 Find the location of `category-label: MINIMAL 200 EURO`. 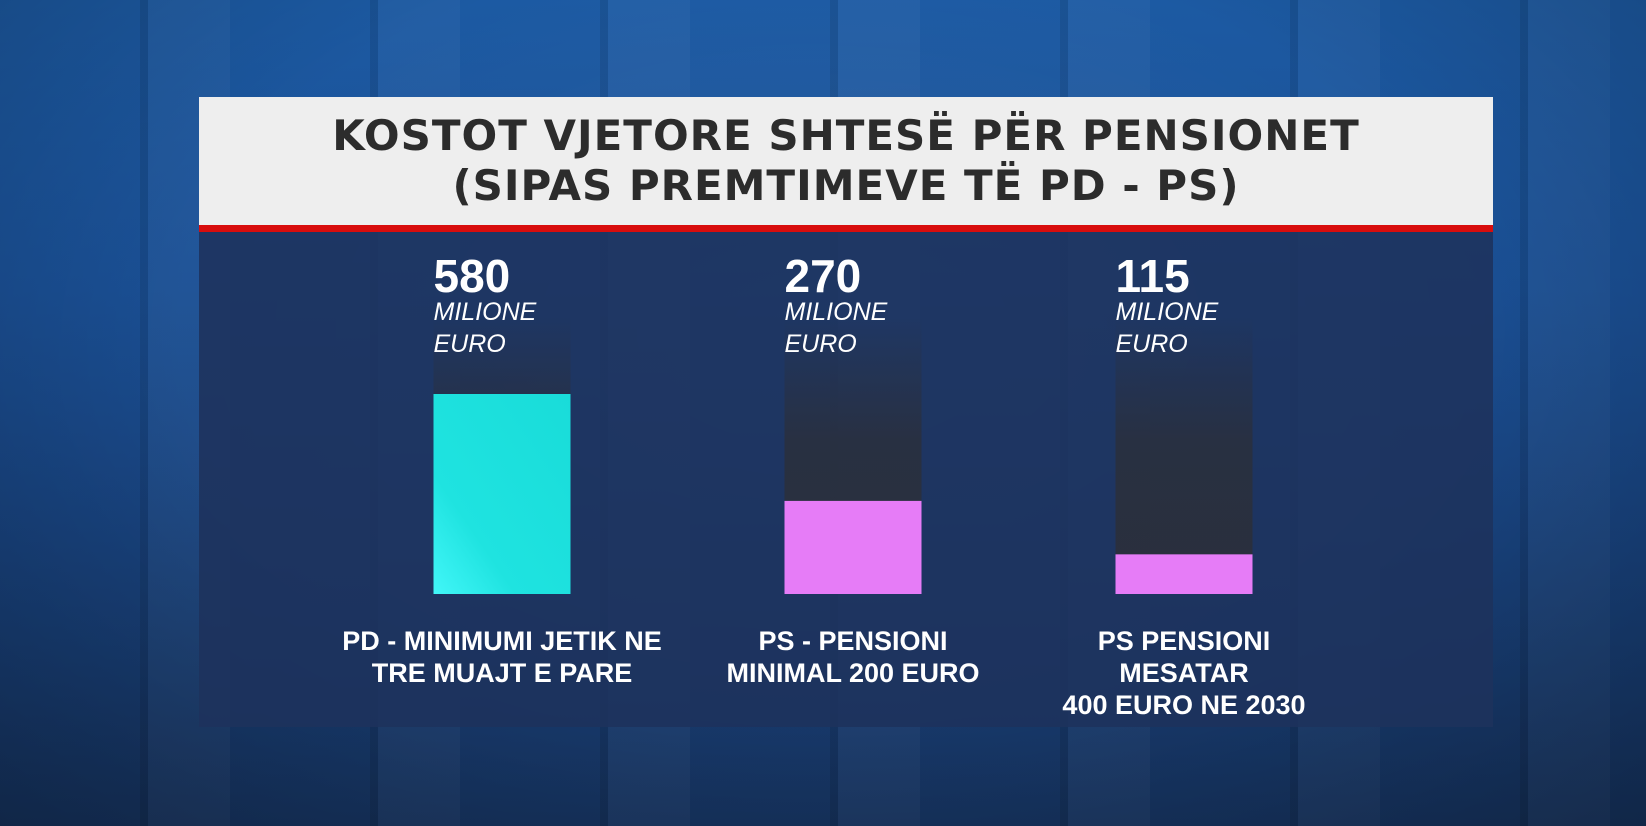

category-label: MINIMAL 200 EURO is located at coordinates (852, 673).